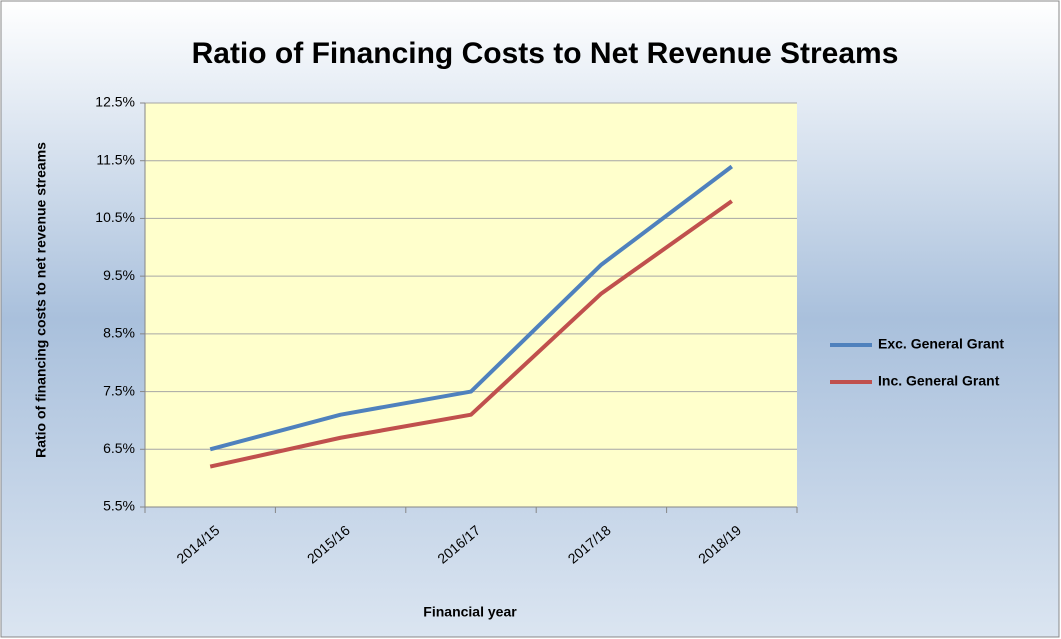 The image size is (1061, 639). I want to click on legend-label: Inc. General Grant, so click(939, 381).